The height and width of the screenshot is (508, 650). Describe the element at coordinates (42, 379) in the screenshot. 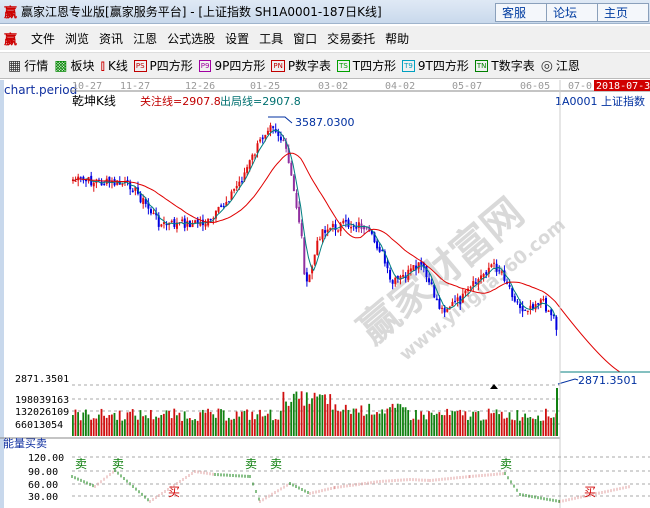

I see `price-axis-label: 2871.3501` at that location.